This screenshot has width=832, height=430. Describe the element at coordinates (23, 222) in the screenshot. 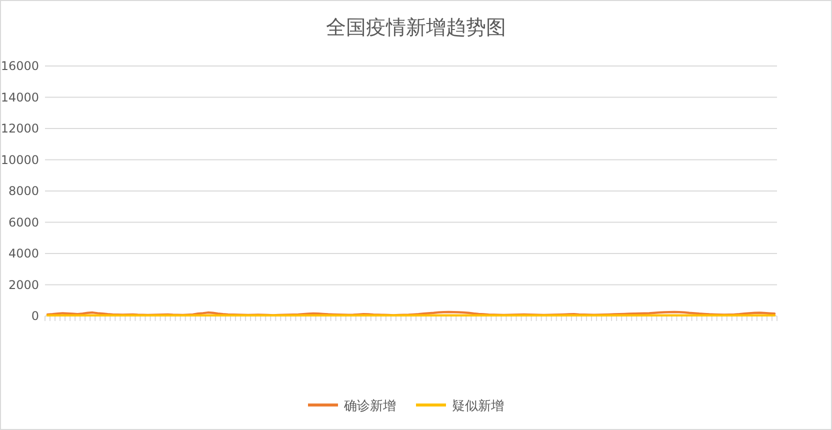

I see `y-tick-label: 6000` at that location.